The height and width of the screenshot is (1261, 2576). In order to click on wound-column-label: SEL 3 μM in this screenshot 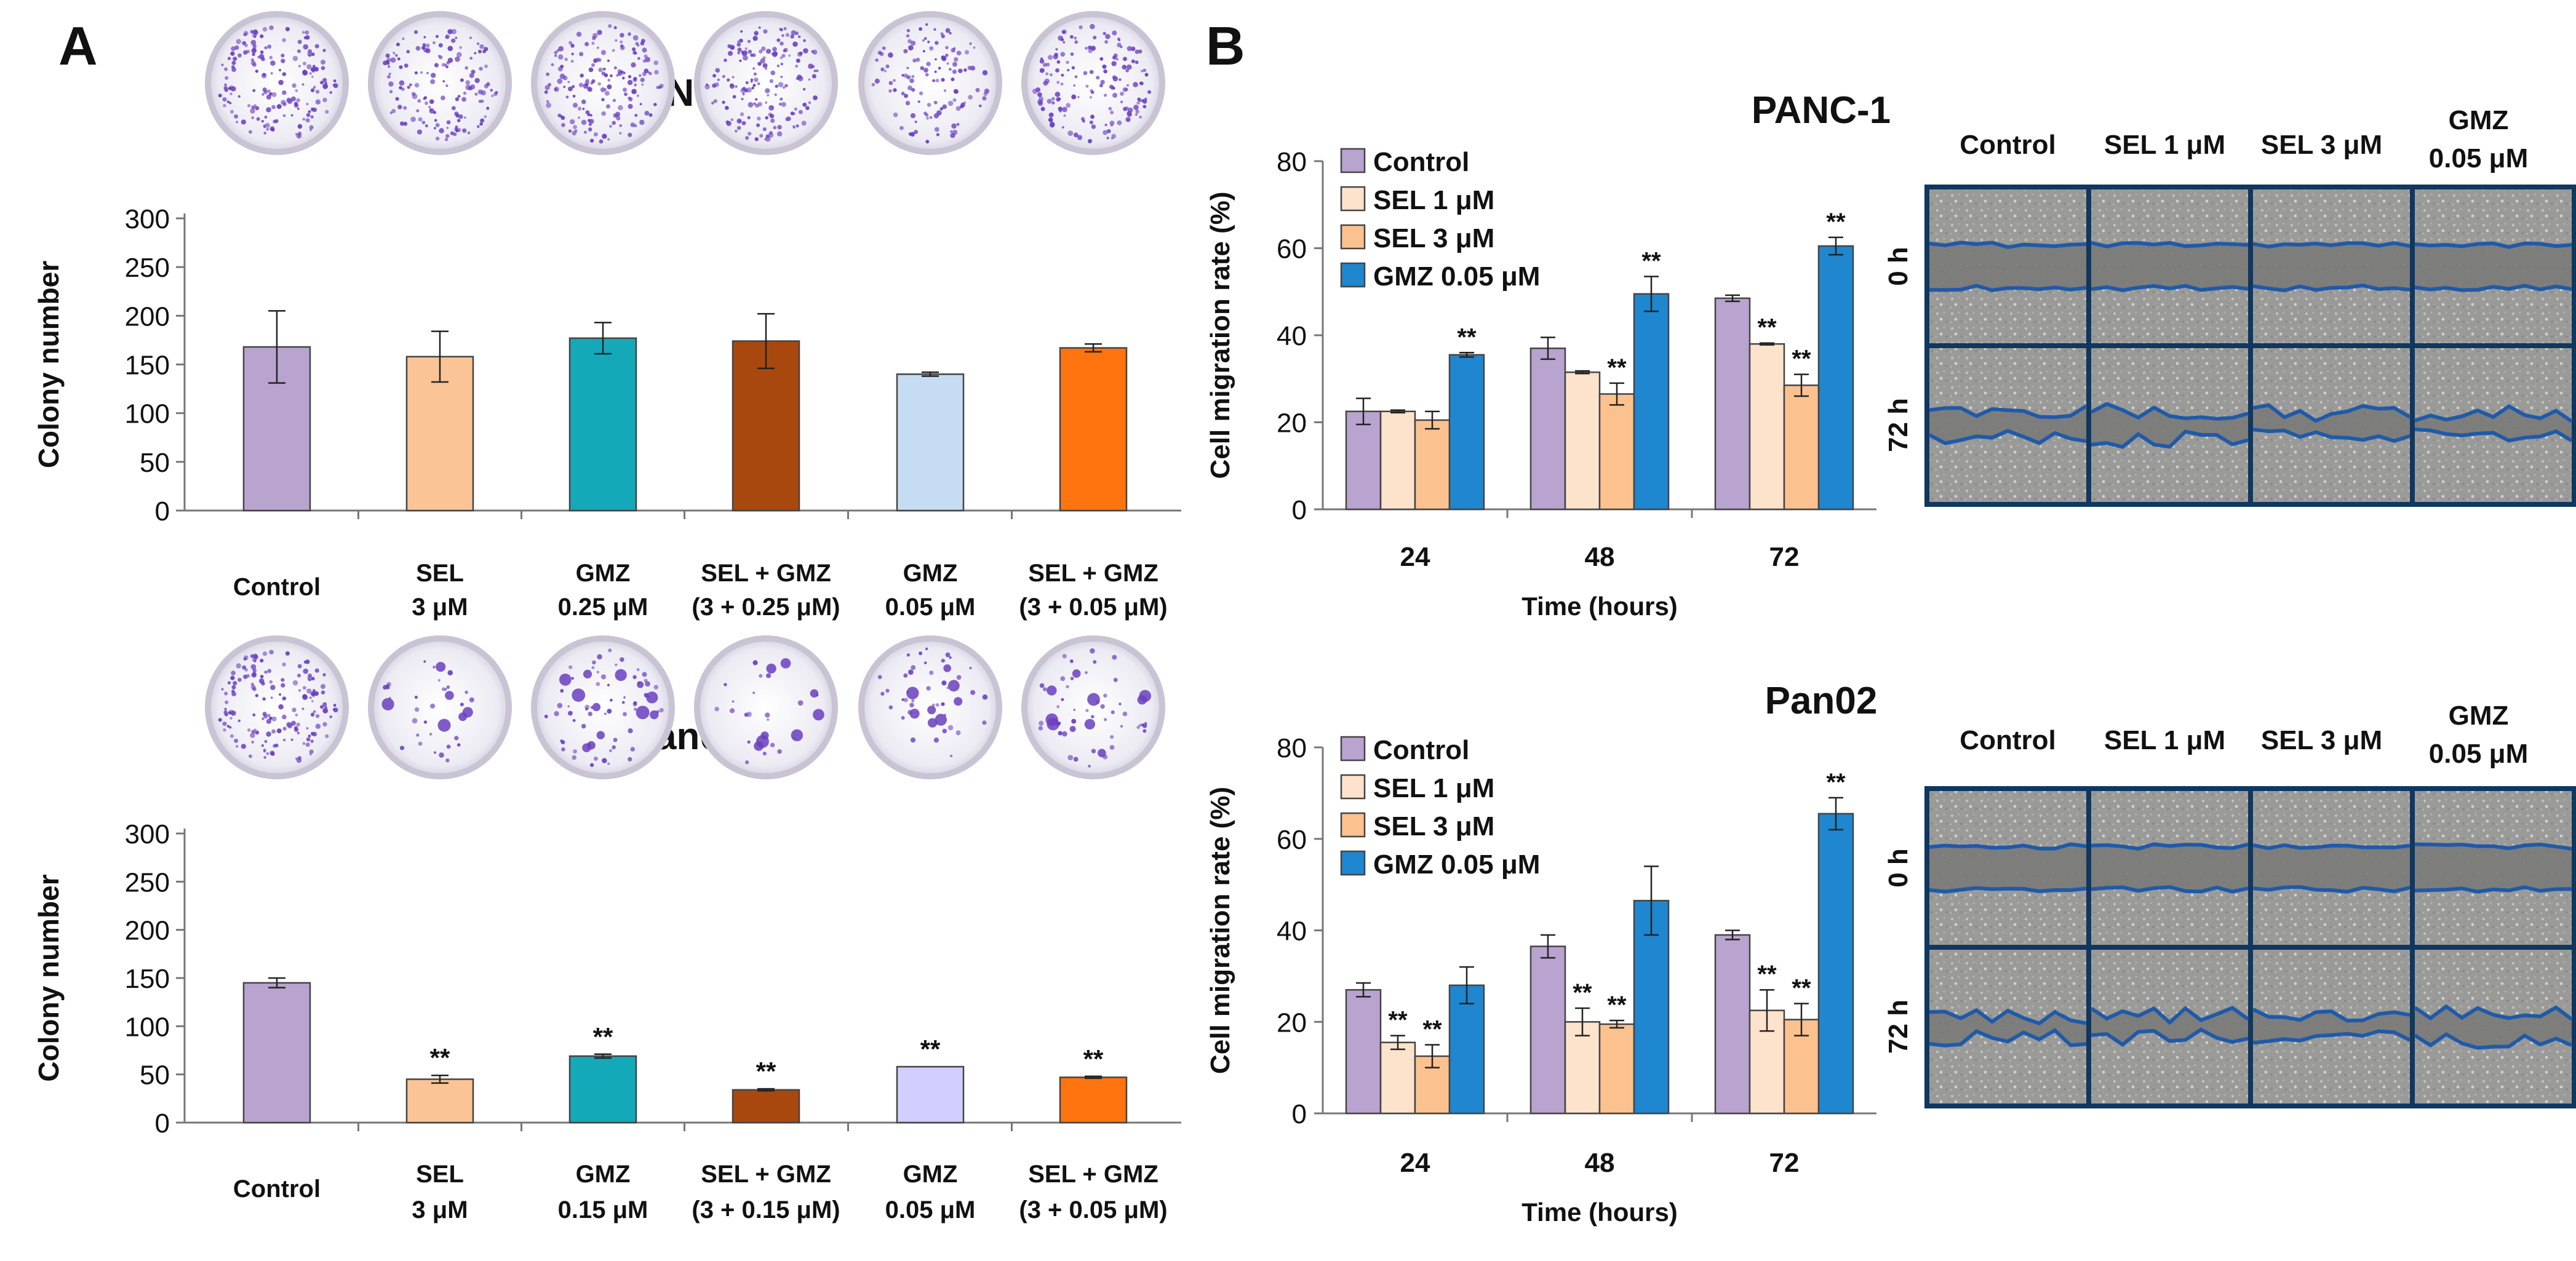, I will do `click(2321, 145)`.